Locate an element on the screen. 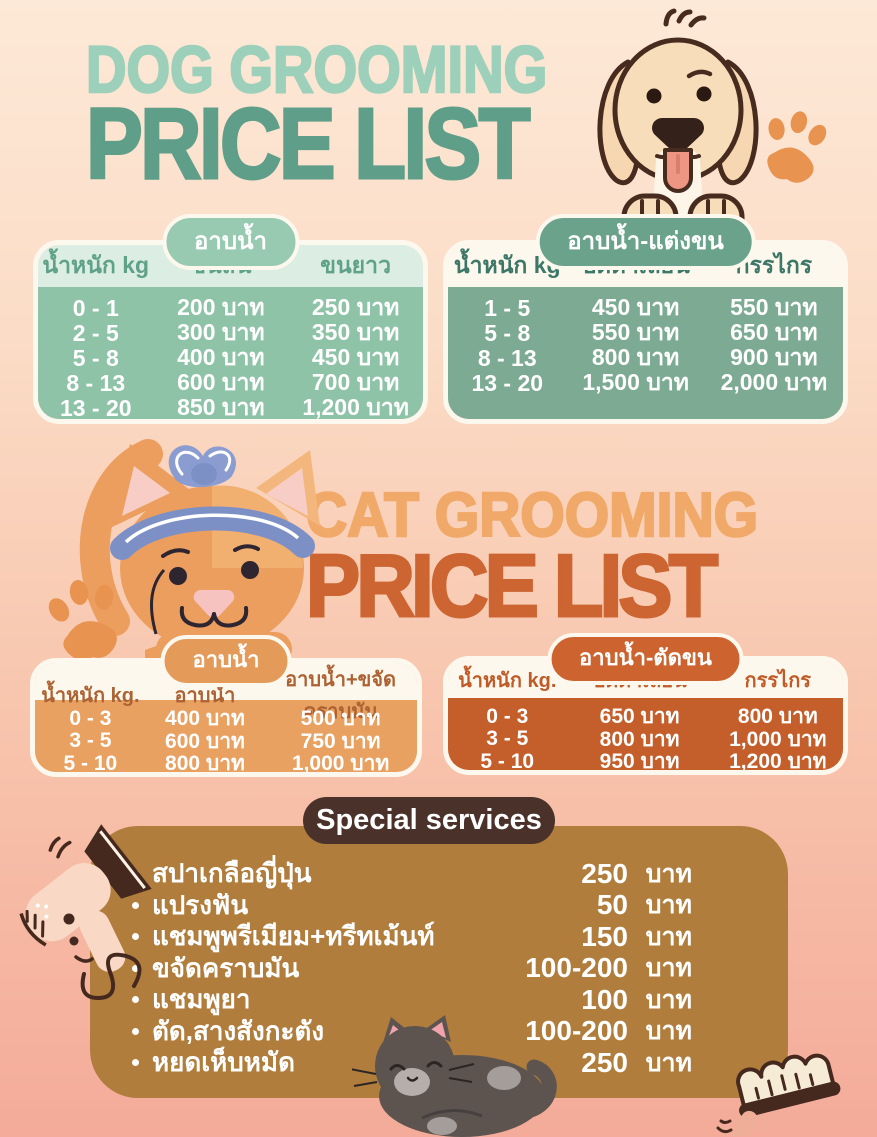  table-row: 5 - 10 950 บาท 1,200 บาท is located at coordinates (645, 758).